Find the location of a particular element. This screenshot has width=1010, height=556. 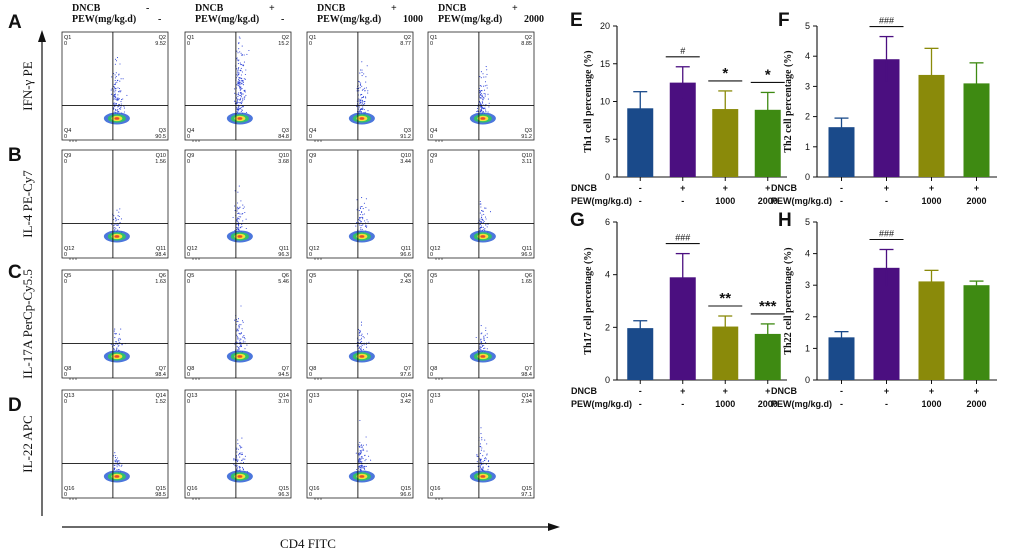

quadrant-value-ur: 15.2 is located at coordinates (283, 44).